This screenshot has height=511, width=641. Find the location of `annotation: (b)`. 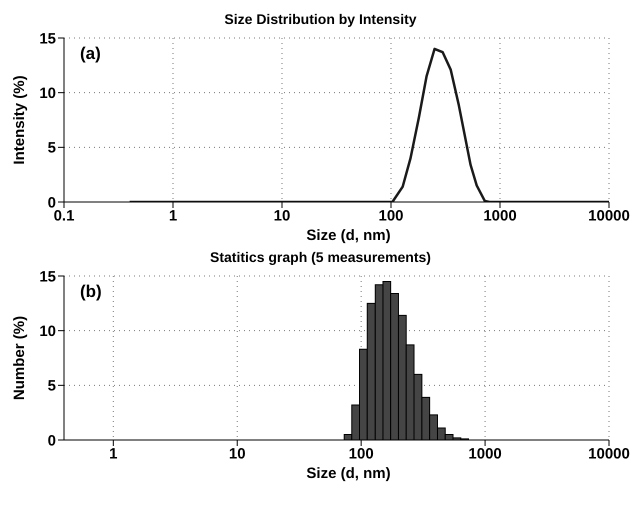

annotation: (b) is located at coordinates (91, 292).